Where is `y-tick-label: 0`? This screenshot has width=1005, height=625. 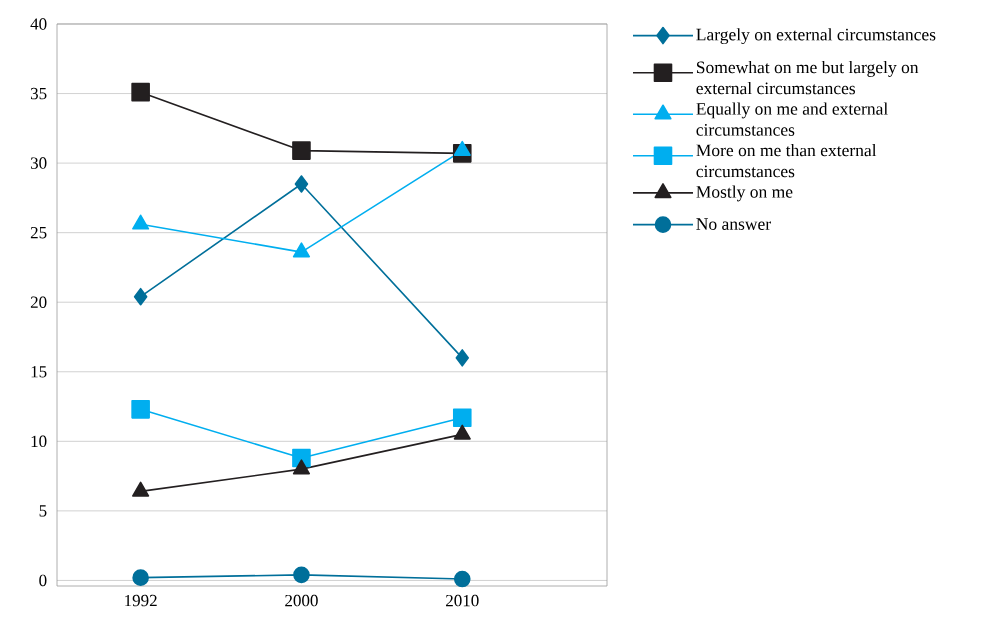
y-tick-label: 0 is located at coordinates (43, 580).